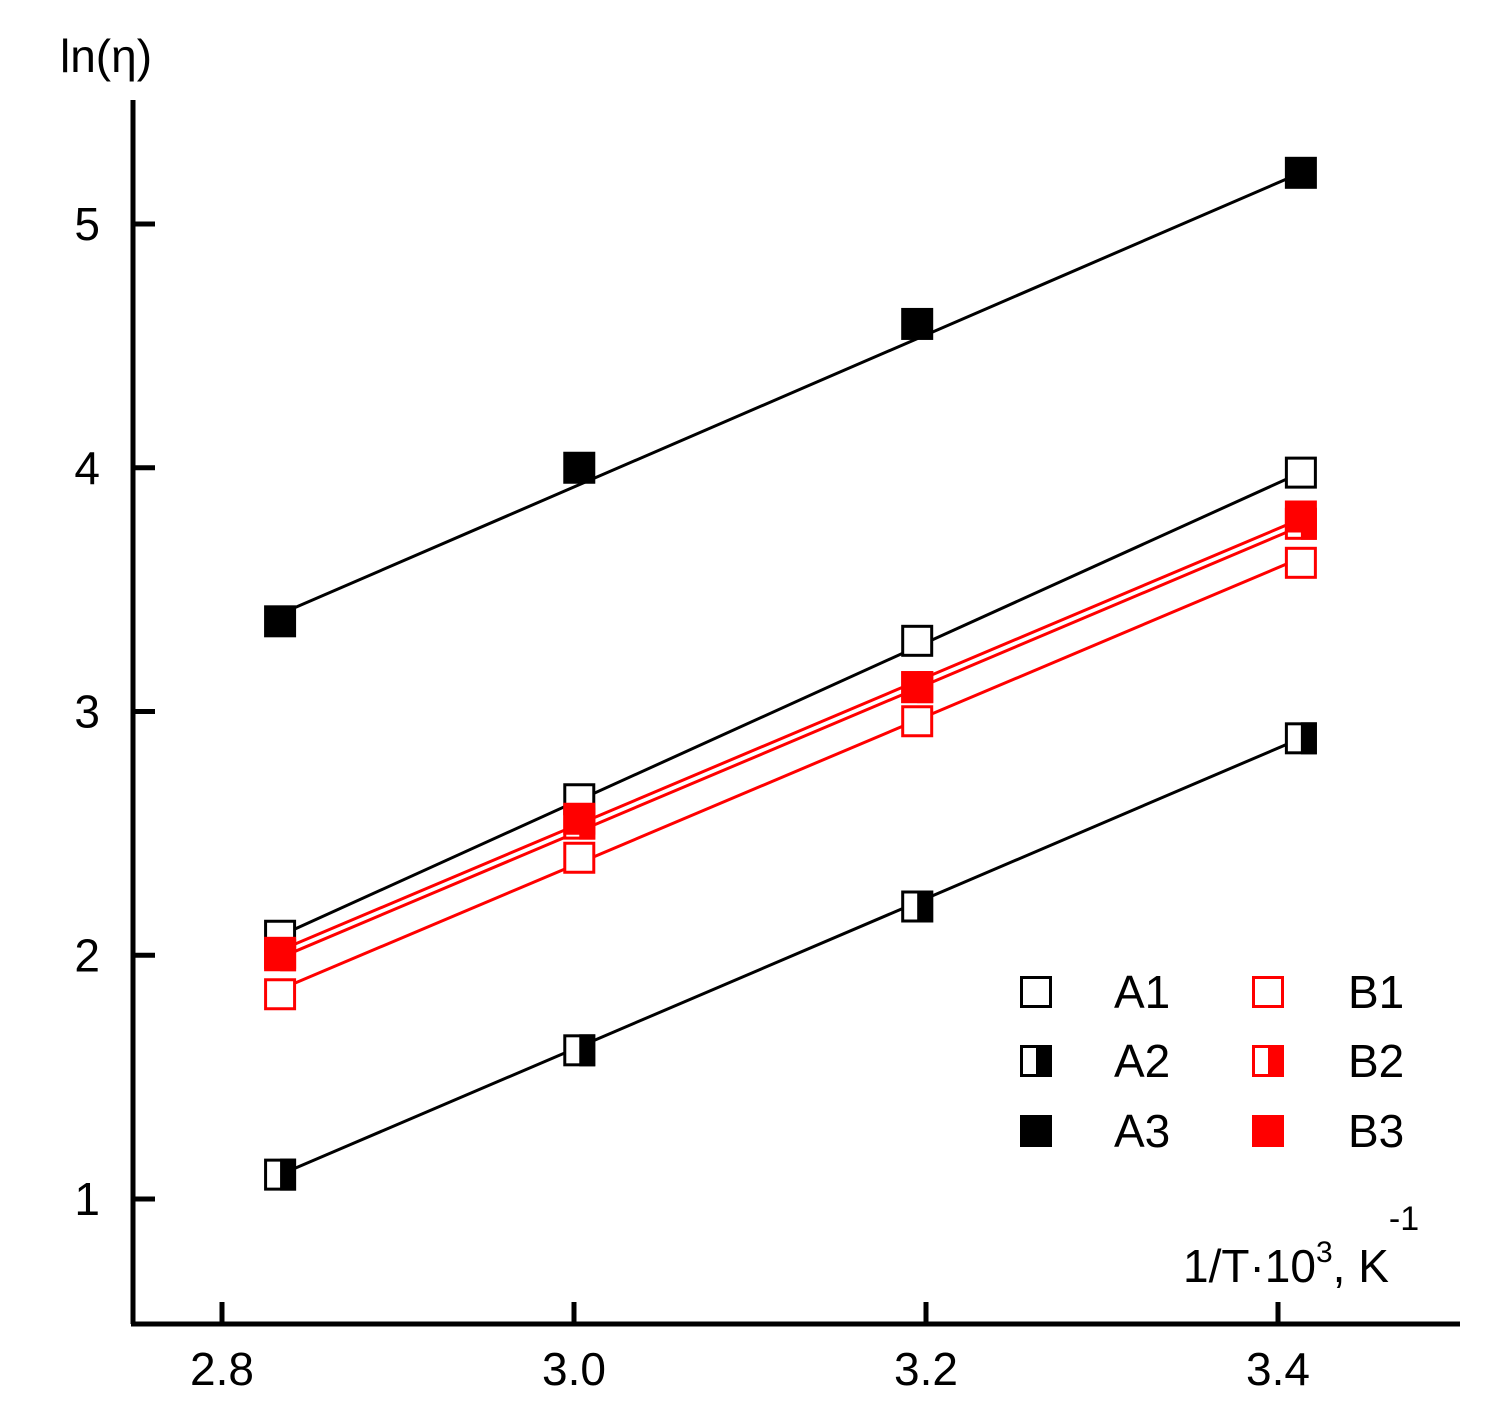 The height and width of the screenshot is (1413, 1509). What do you see at coordinates (1376, 992) in the screenshot?
I see `legend-label-b1: B1` at bounding box center [1376, 992].